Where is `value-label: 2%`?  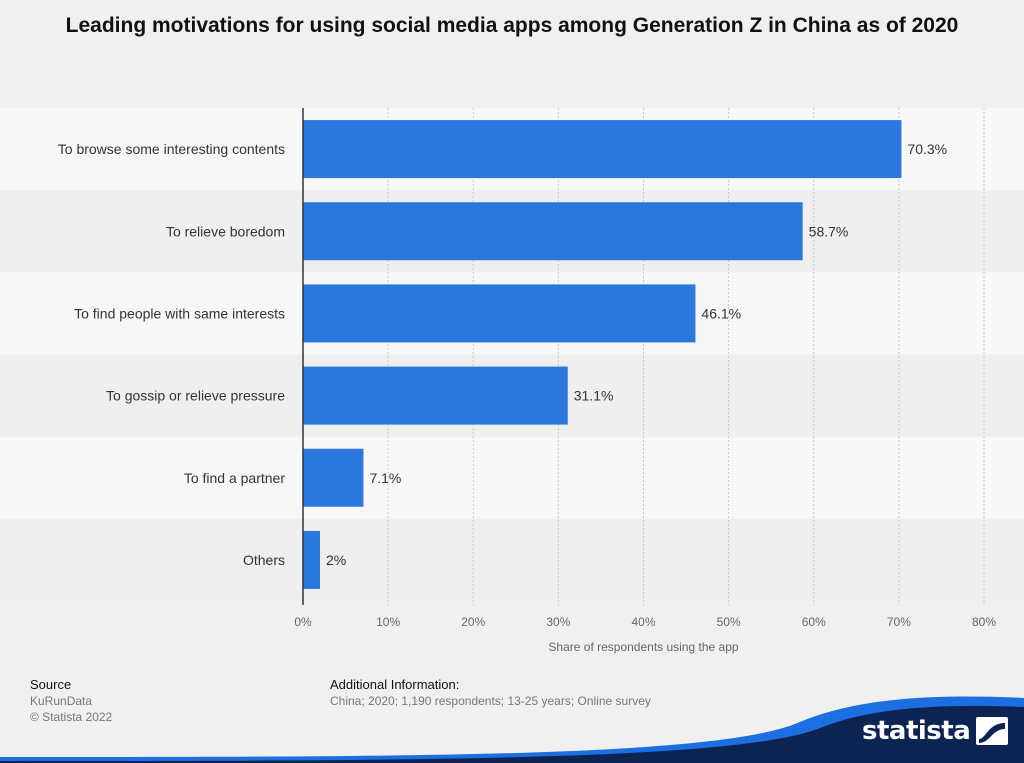 value-label: 2% is located at coordinates (336, 560).